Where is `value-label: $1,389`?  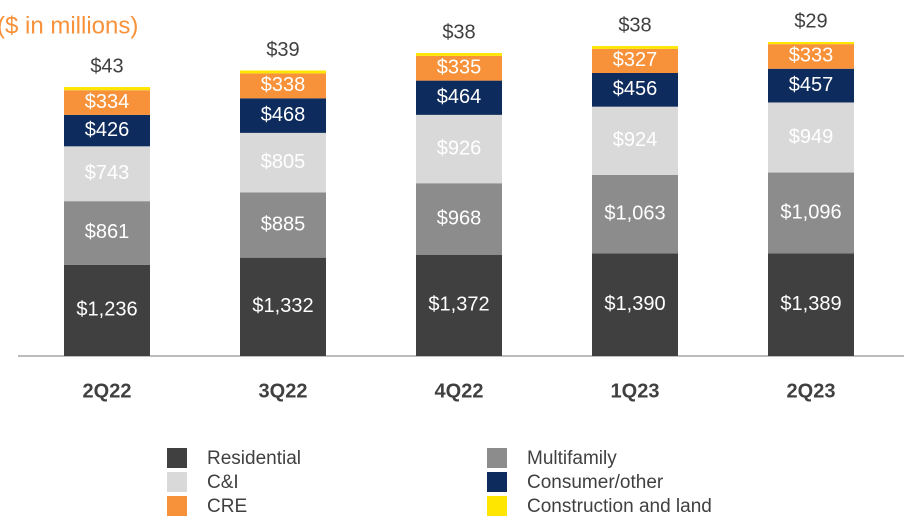 value-label: $1,389 is located at coordinates (810, 304).